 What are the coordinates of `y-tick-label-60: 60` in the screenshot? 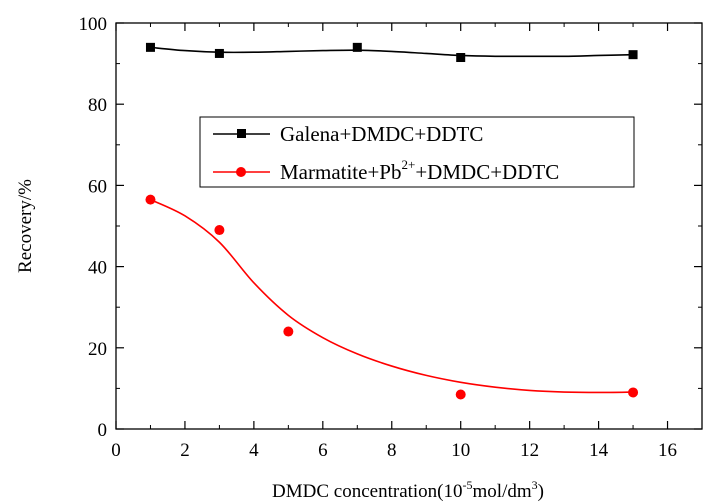 It's located at (97, 186).